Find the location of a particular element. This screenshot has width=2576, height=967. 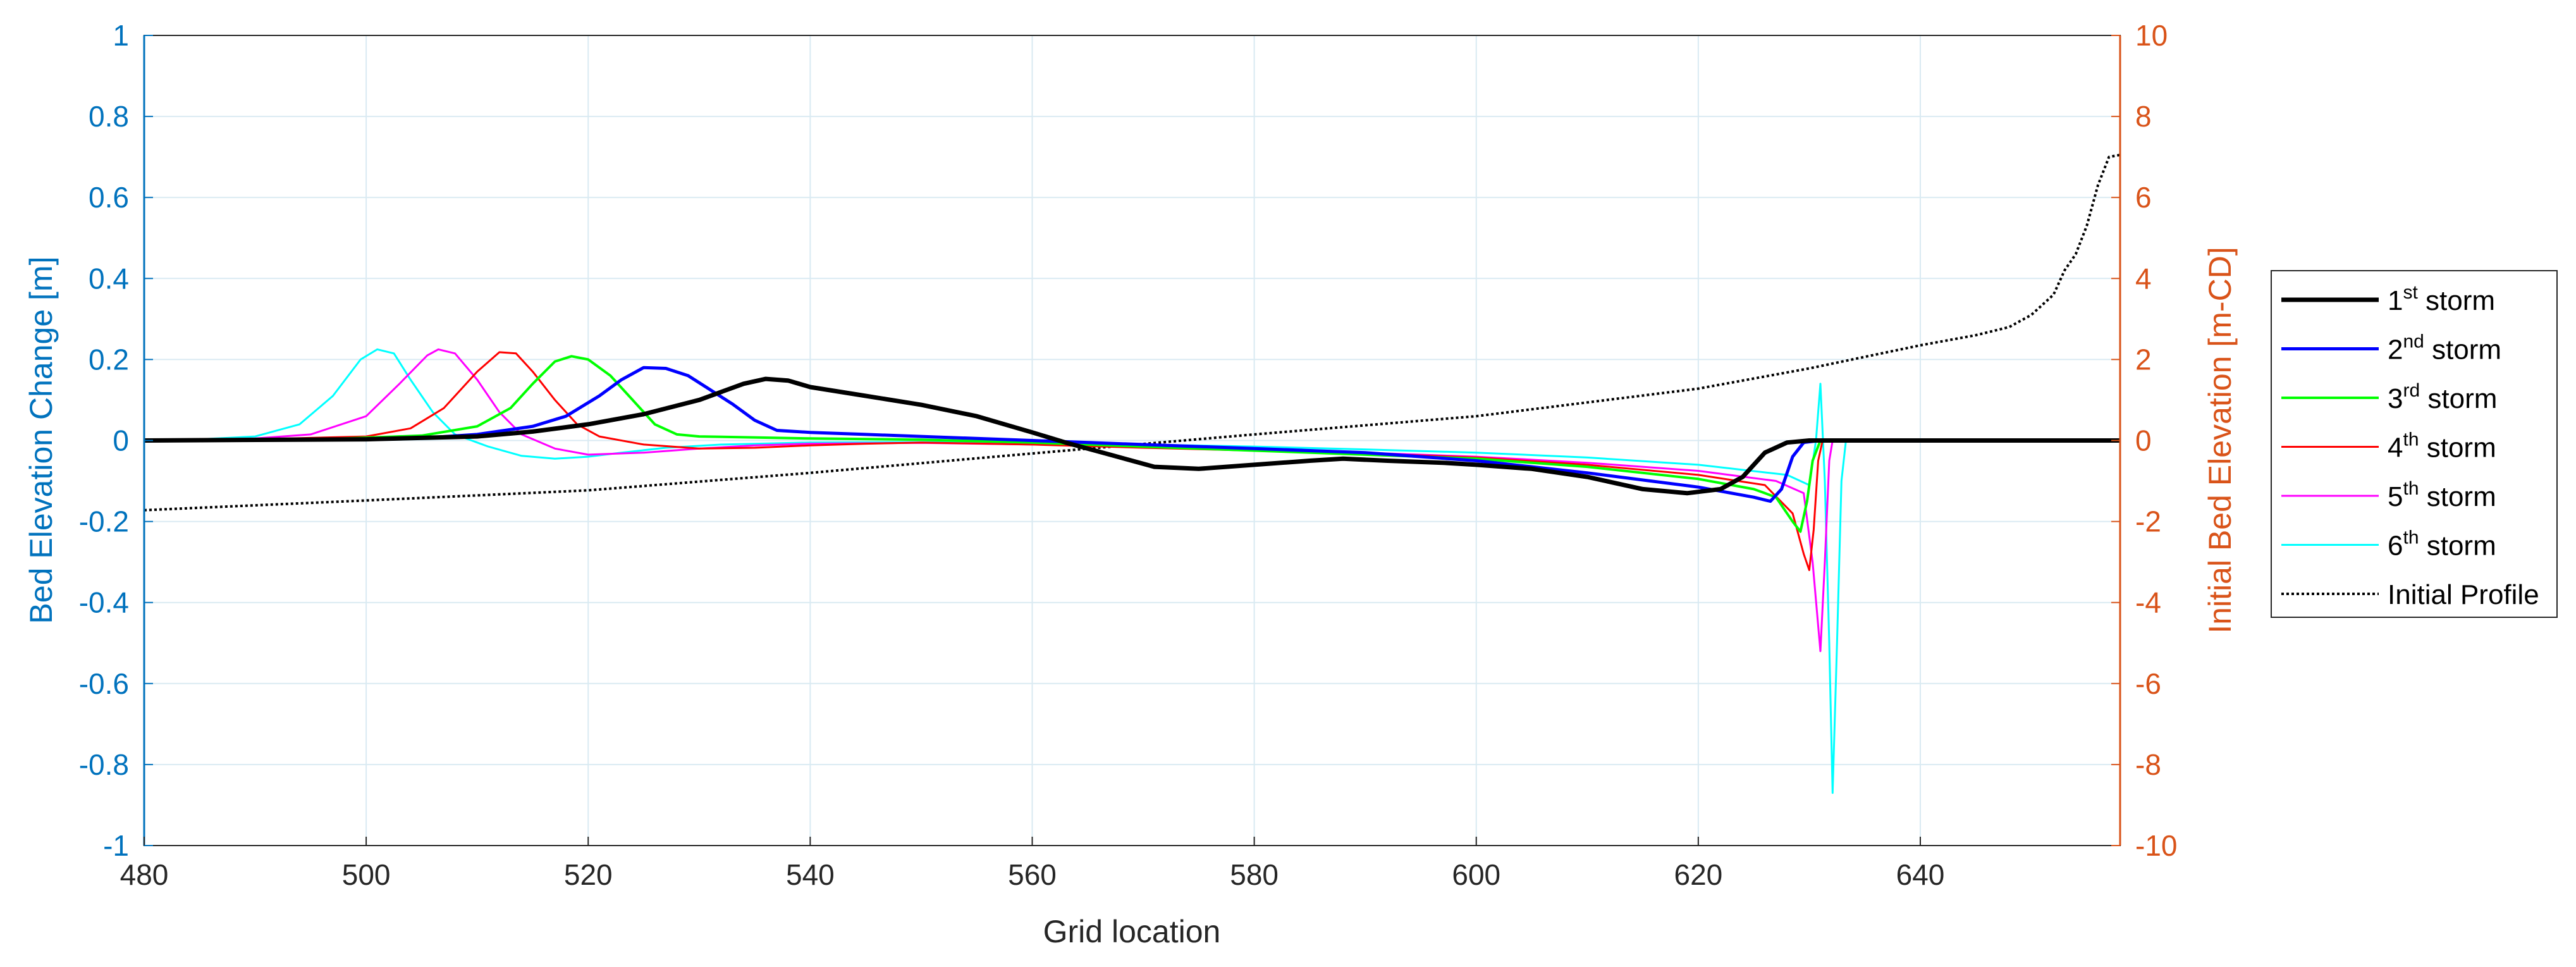

legend-label-sup: rd is located at coordinates (2411, 390).